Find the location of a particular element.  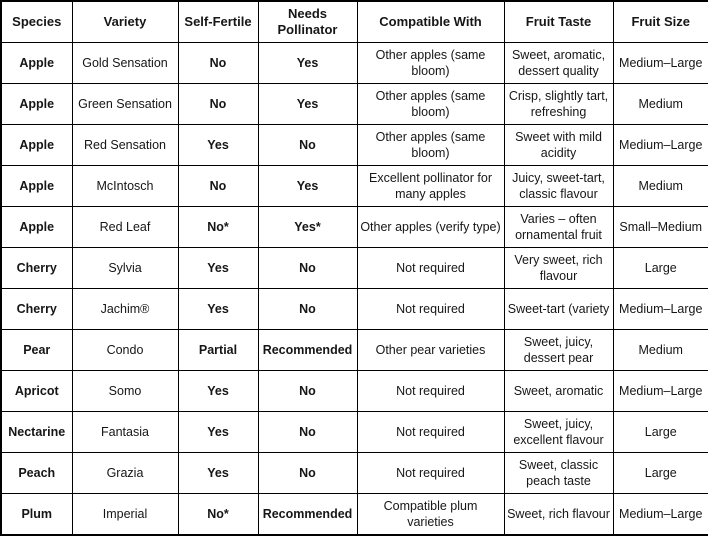

cell-fruit-taste: Juicy, sweet-tart, classic flavour is located at coordinates (558, 186).